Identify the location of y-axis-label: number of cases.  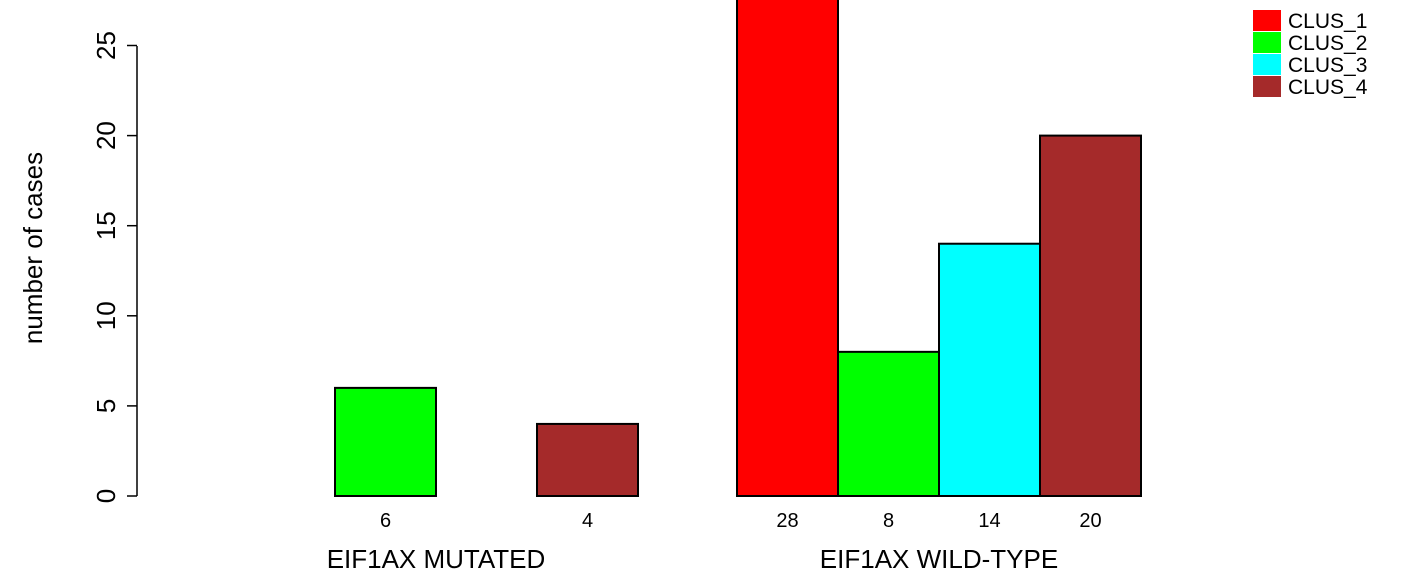
(33, 248).